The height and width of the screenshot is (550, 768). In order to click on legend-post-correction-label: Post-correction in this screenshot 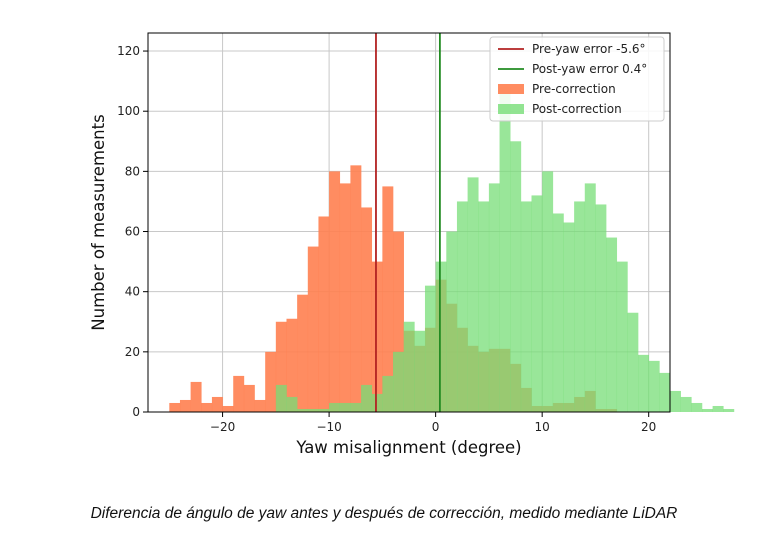, I will do `click(577, 109)`.